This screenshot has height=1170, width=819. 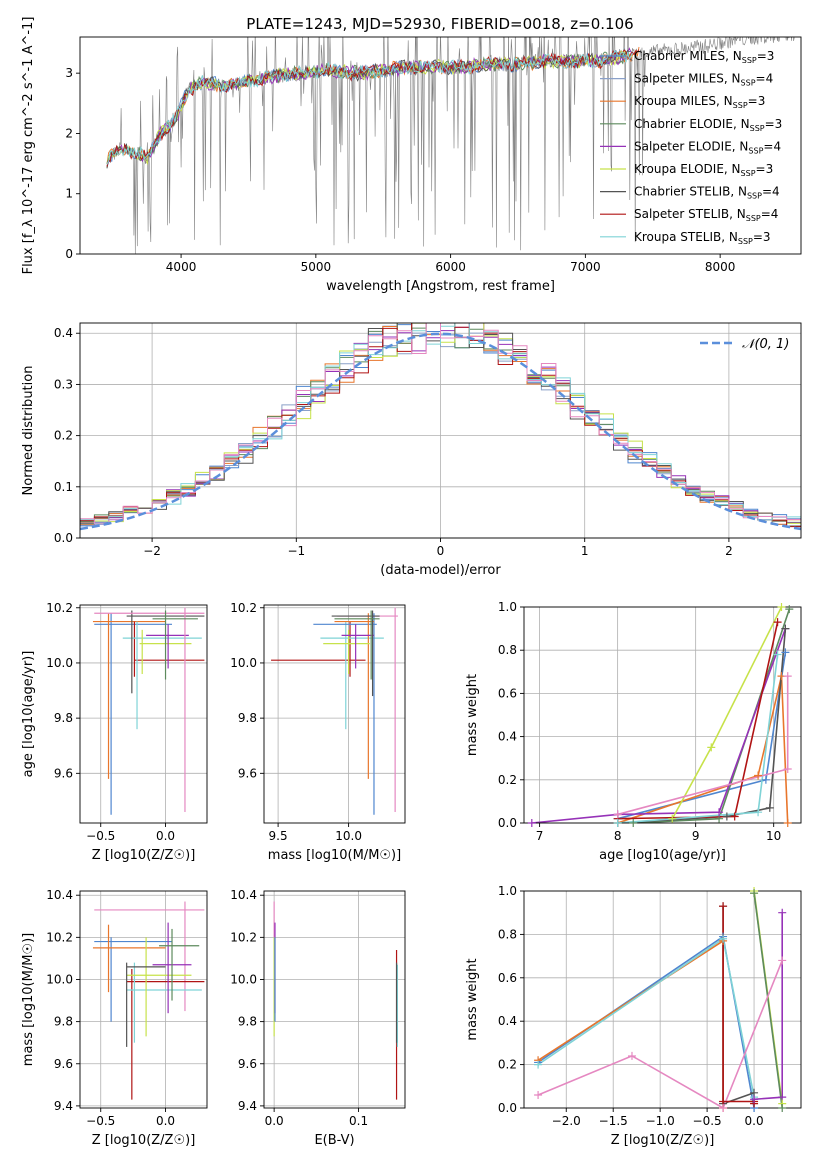 I want to click on model-line-kroupa-stelib, so click(x=369, y=107).